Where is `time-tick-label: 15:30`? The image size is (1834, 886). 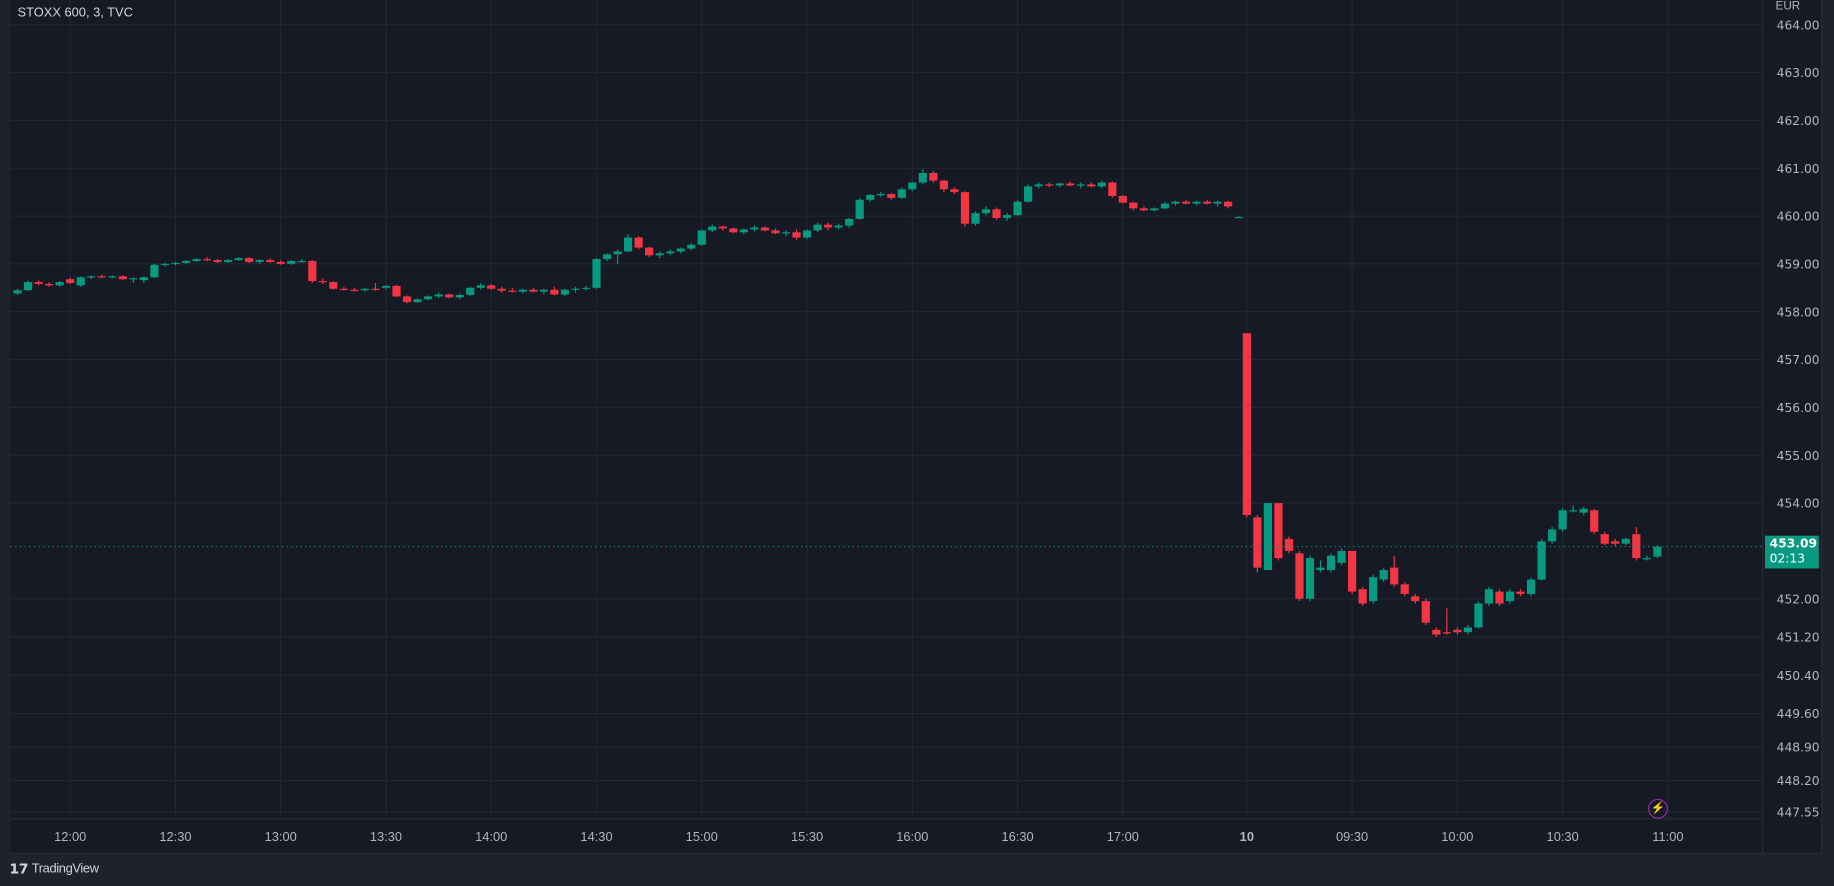 time-tick-label: 15:30 is located at coordinates (807, 836).